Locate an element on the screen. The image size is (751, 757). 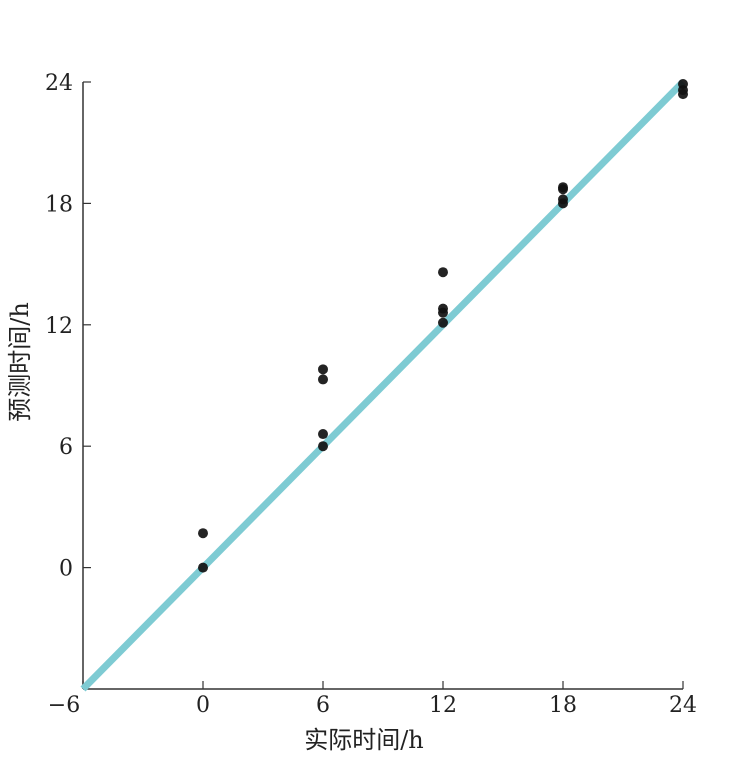
y-axis-title: 预测时间/h is located at coordinates (20, 362).